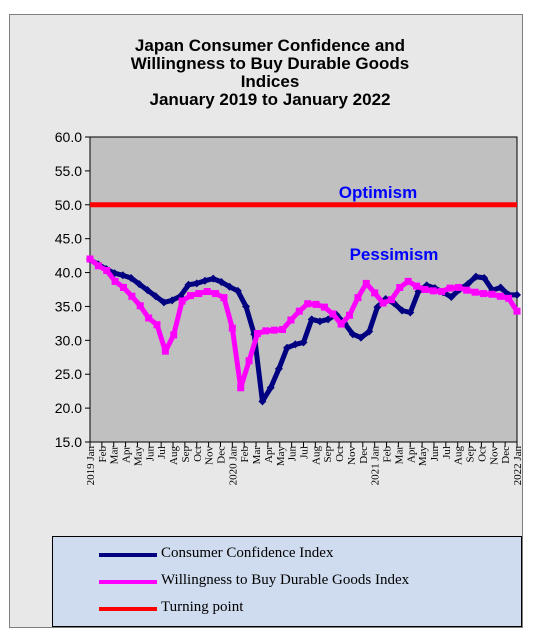 The height and width of the screenshot is (637, 537). What do you see at coordinates (285, 580) in the screenshot?
I see `legend-label-willingness: Willingness to Buy Durable Goods Index` at bounding box center [285, 580].